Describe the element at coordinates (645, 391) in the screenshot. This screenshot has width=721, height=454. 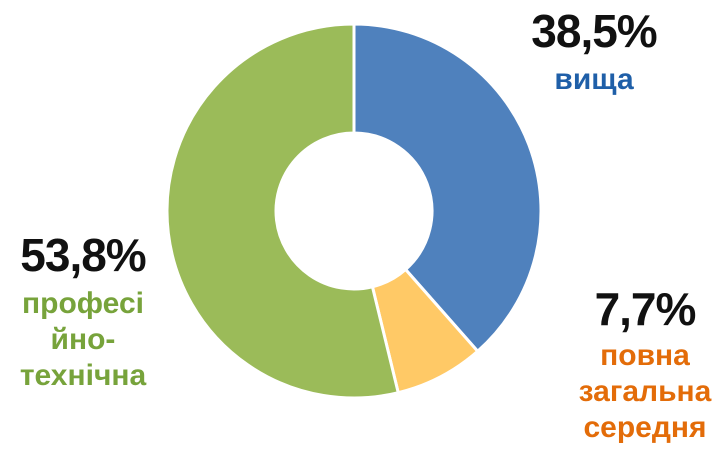
I see `category-label-general-secondary: повна загальна середня` at that location.